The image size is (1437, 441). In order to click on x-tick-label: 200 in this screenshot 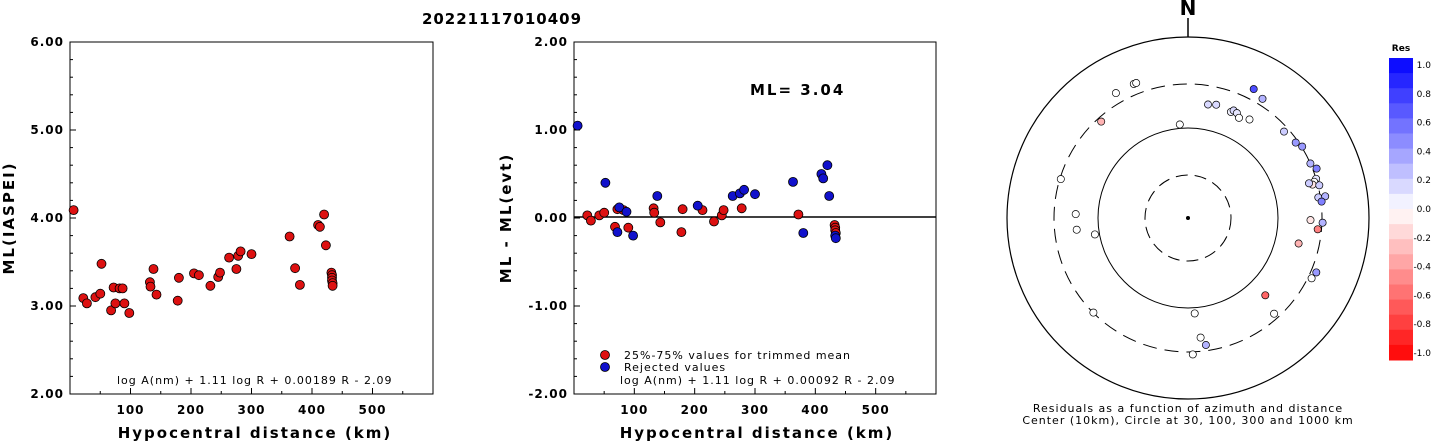, I will do `click(695, 410)`.